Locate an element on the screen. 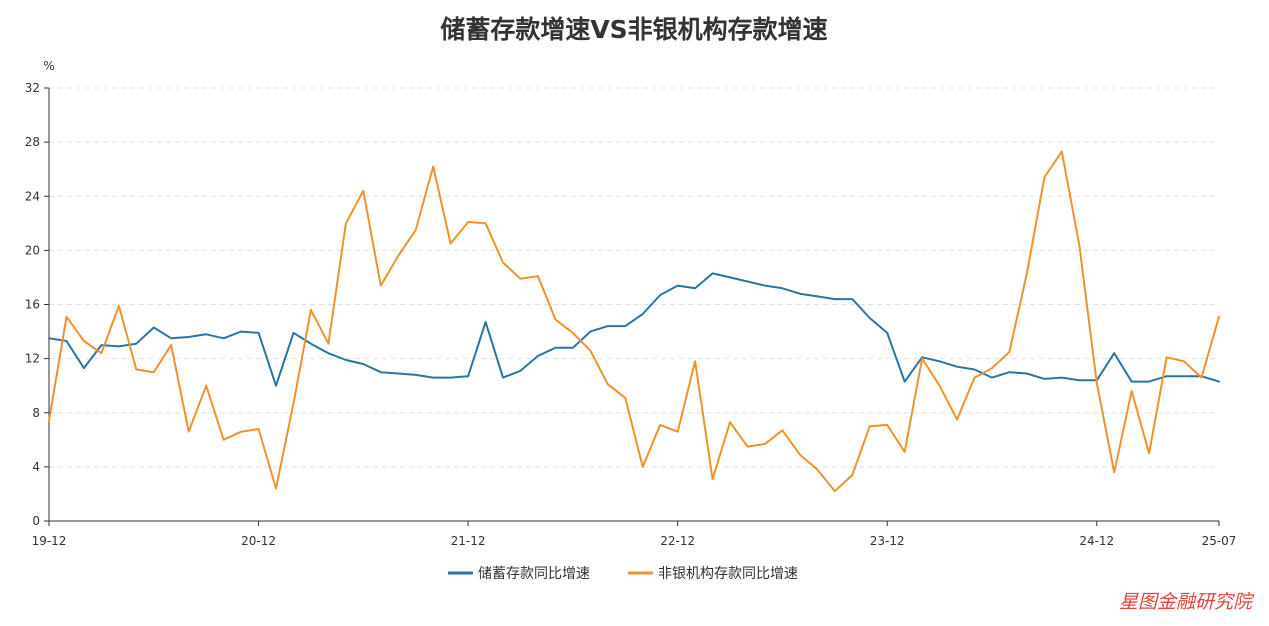 The height and width of the screenshot is (626, 1269). x-tick-label: 19-12 is located at coordinates (49, 541).